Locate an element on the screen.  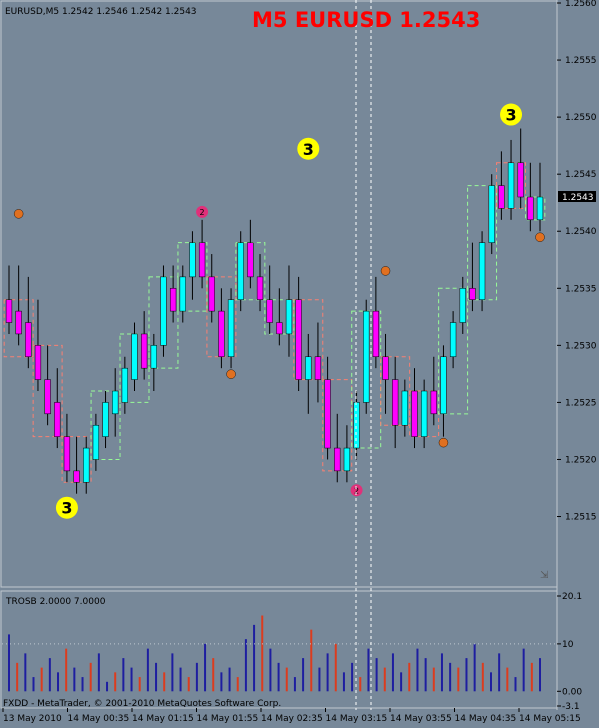
price-tick-label: 1.2560 is located at coordinates (581, 4).